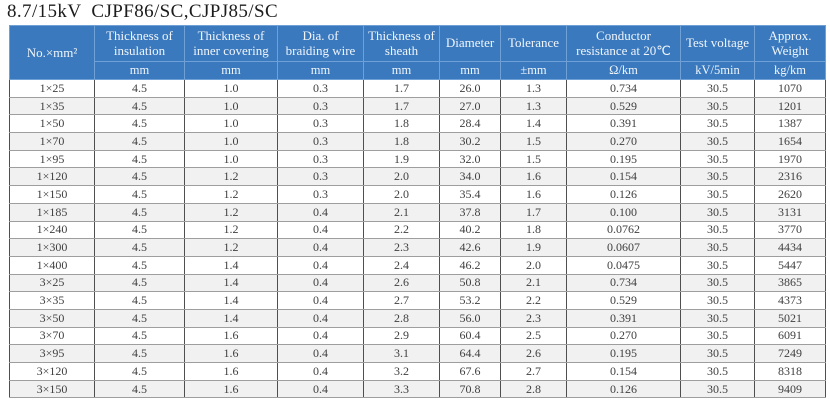 This screenshot has height=405, width=830. I want to click on spec-value-cell: 0.391, so click(623, 124).